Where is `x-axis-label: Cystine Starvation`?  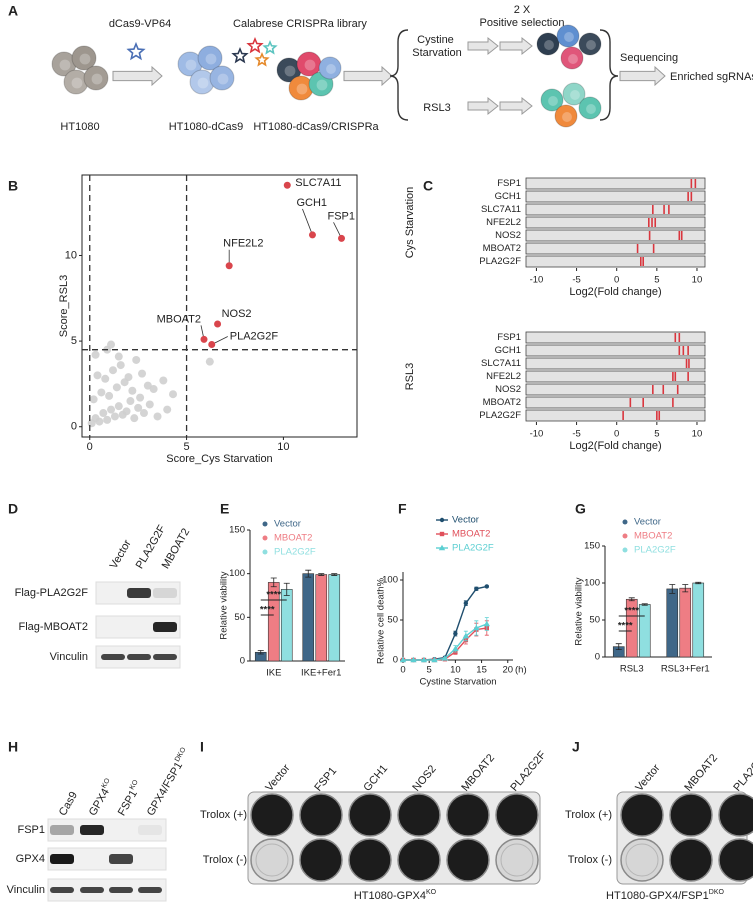 x-axis-label: Cystine Starvation is located at coordinates (457, 682).